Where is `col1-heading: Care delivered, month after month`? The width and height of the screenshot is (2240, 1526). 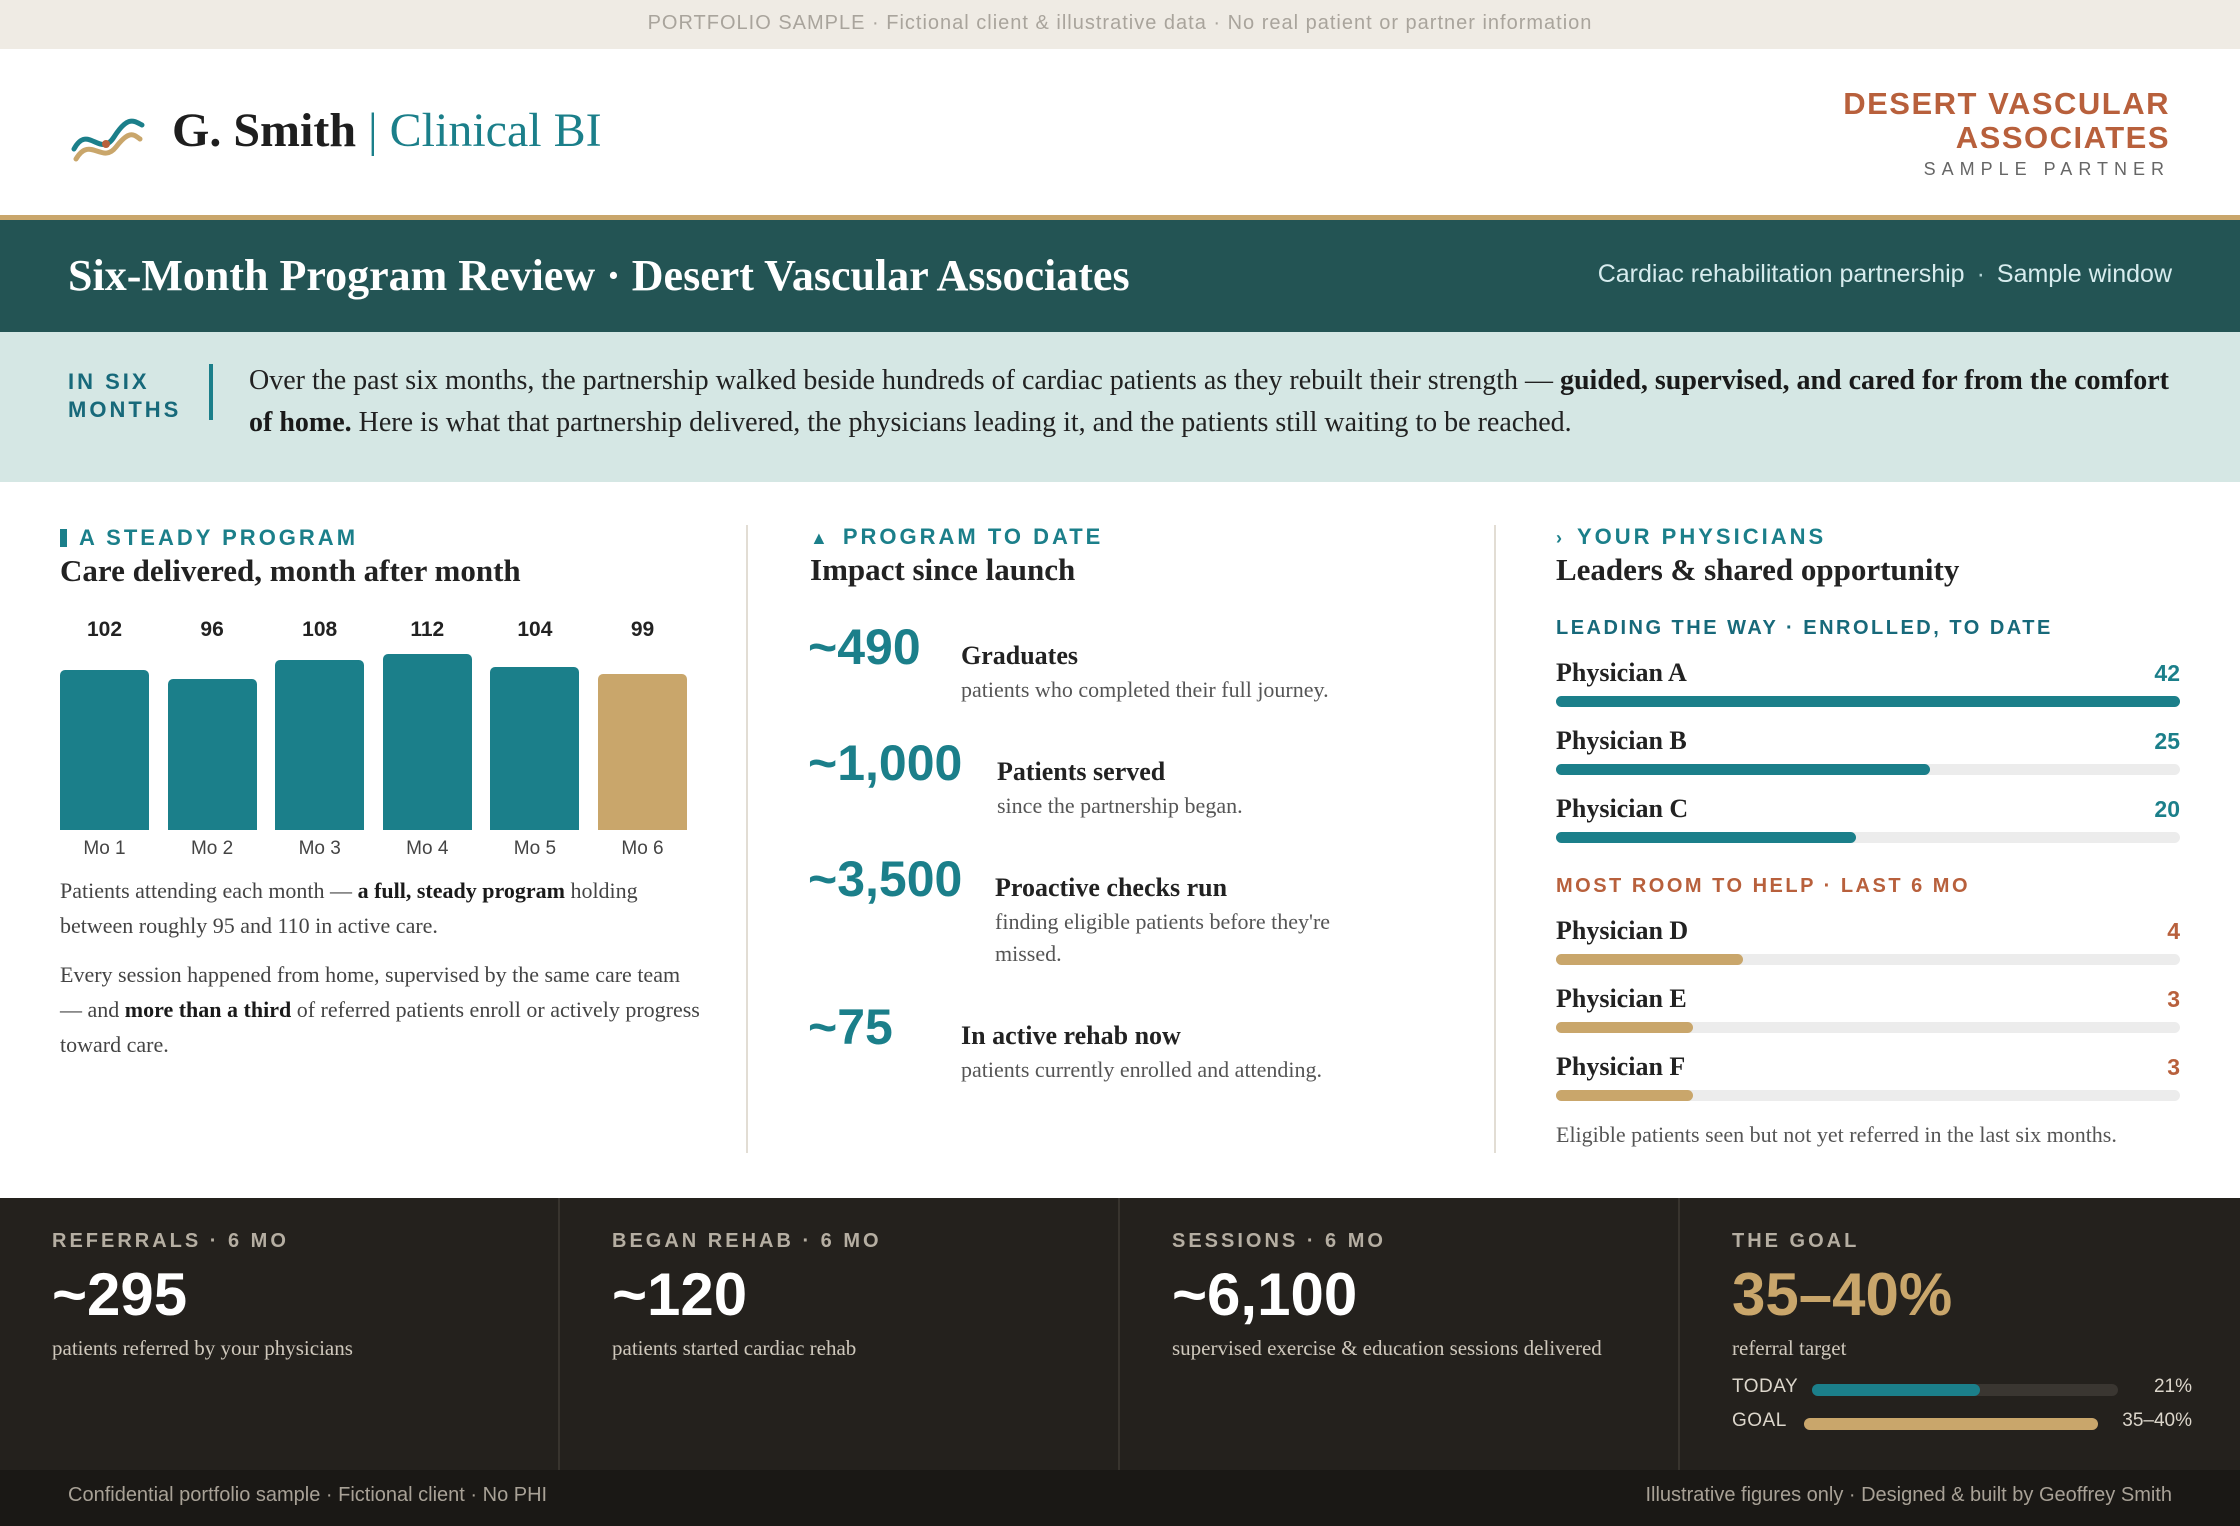 col1-heading: Care delivered, month after month is located at coordinates (290, 570).